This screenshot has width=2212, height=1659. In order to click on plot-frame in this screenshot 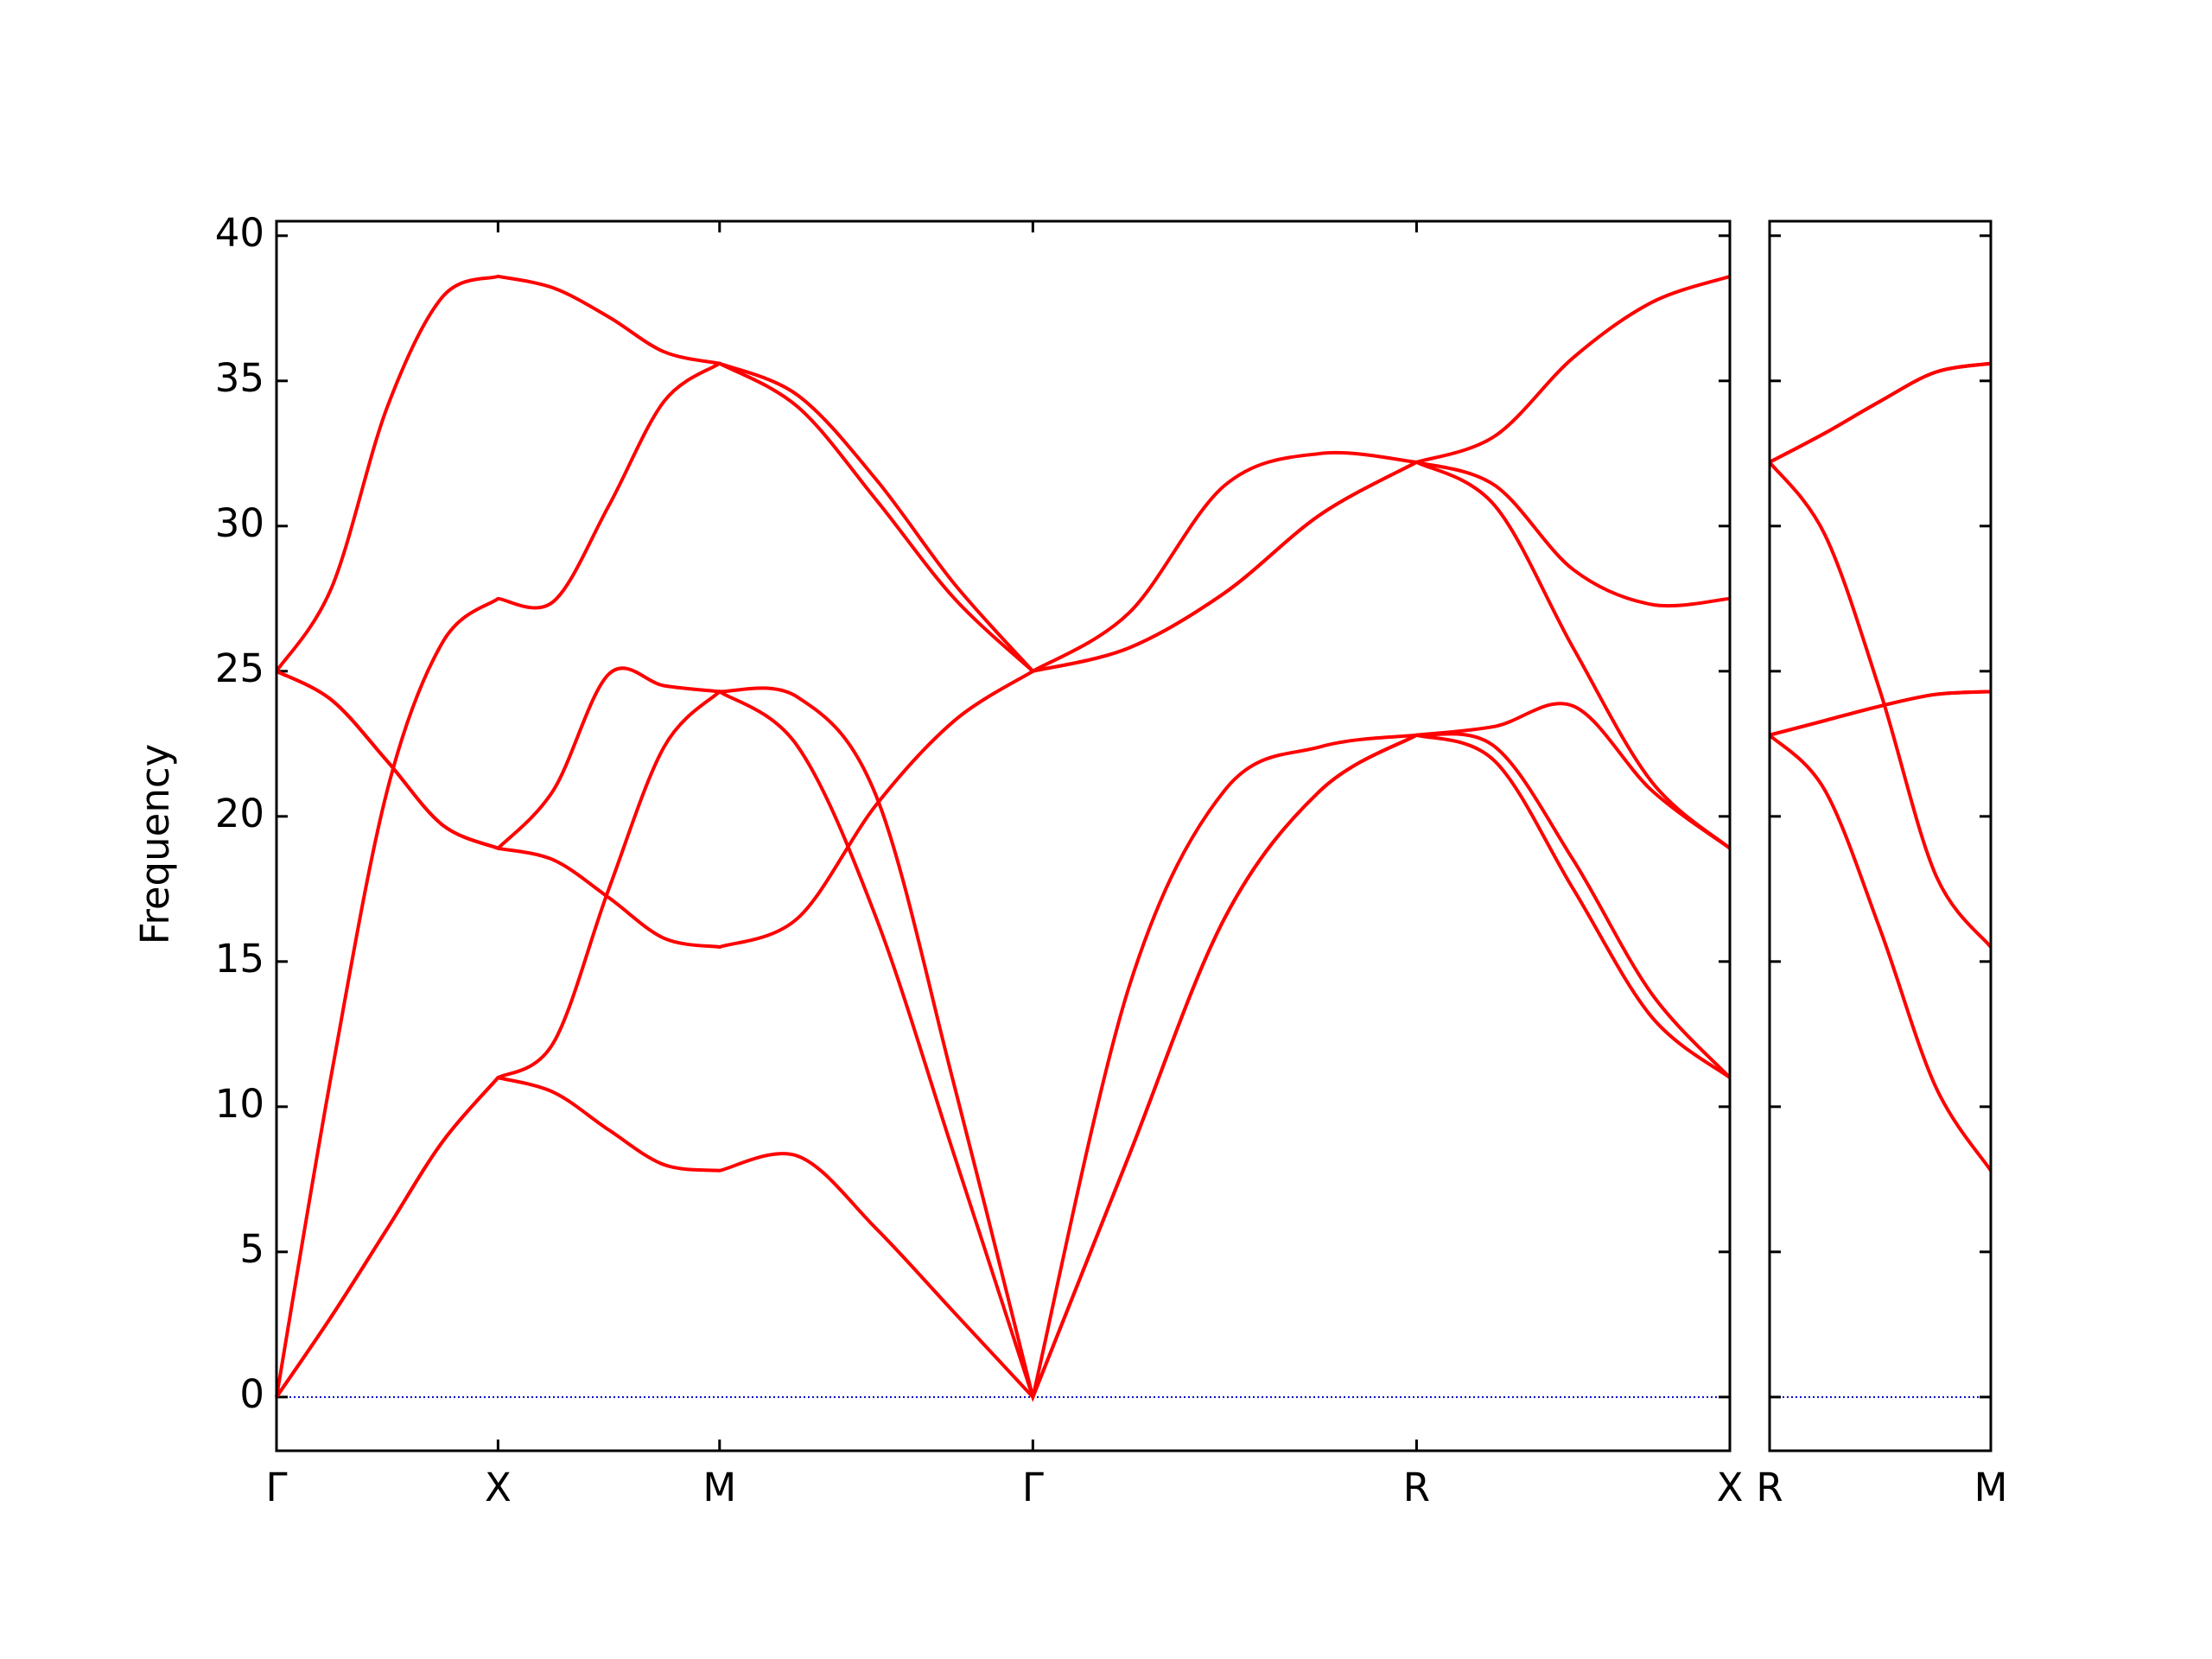, I will do `click(1881, 835)`.